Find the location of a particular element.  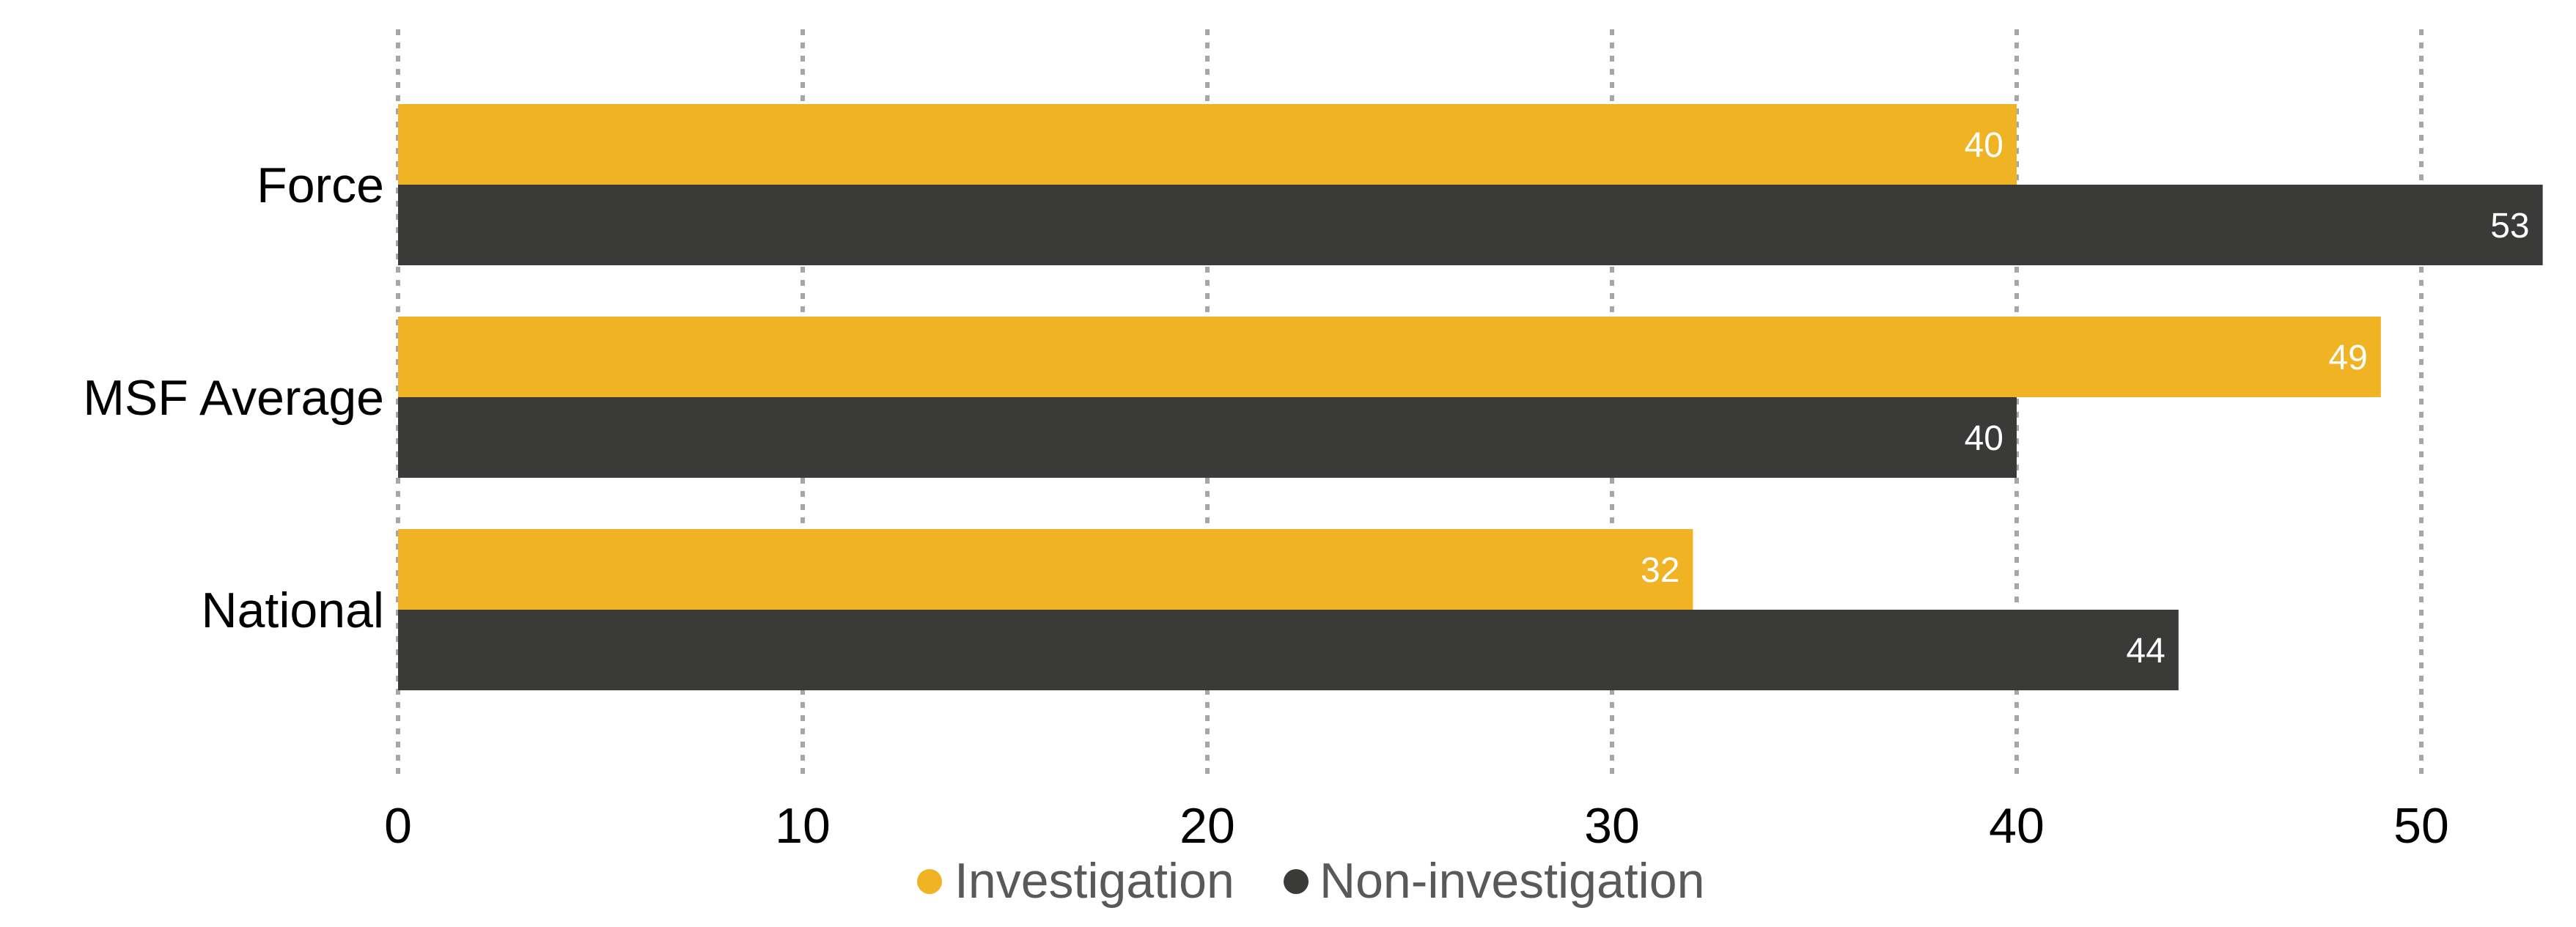

x-tick-label-0: 0 is located at coordinates (398, 826).